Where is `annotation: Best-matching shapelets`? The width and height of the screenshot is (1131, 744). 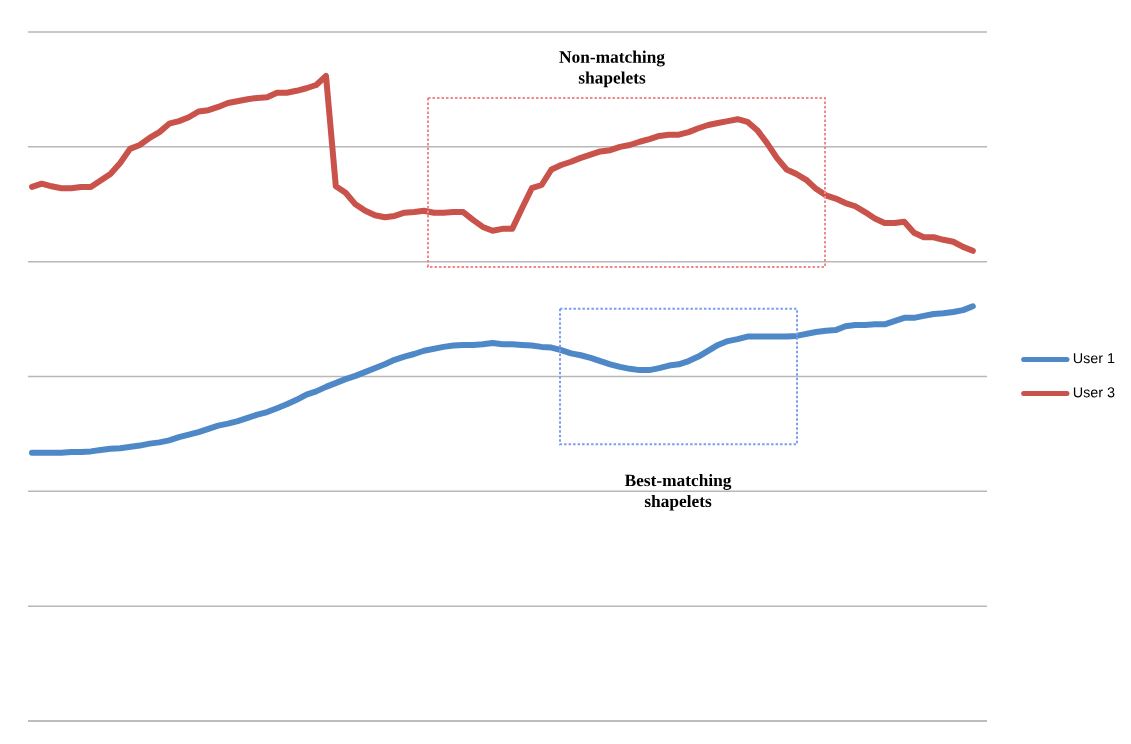
annotation: Best-matching shapelets is located at coordinates (678, 492).